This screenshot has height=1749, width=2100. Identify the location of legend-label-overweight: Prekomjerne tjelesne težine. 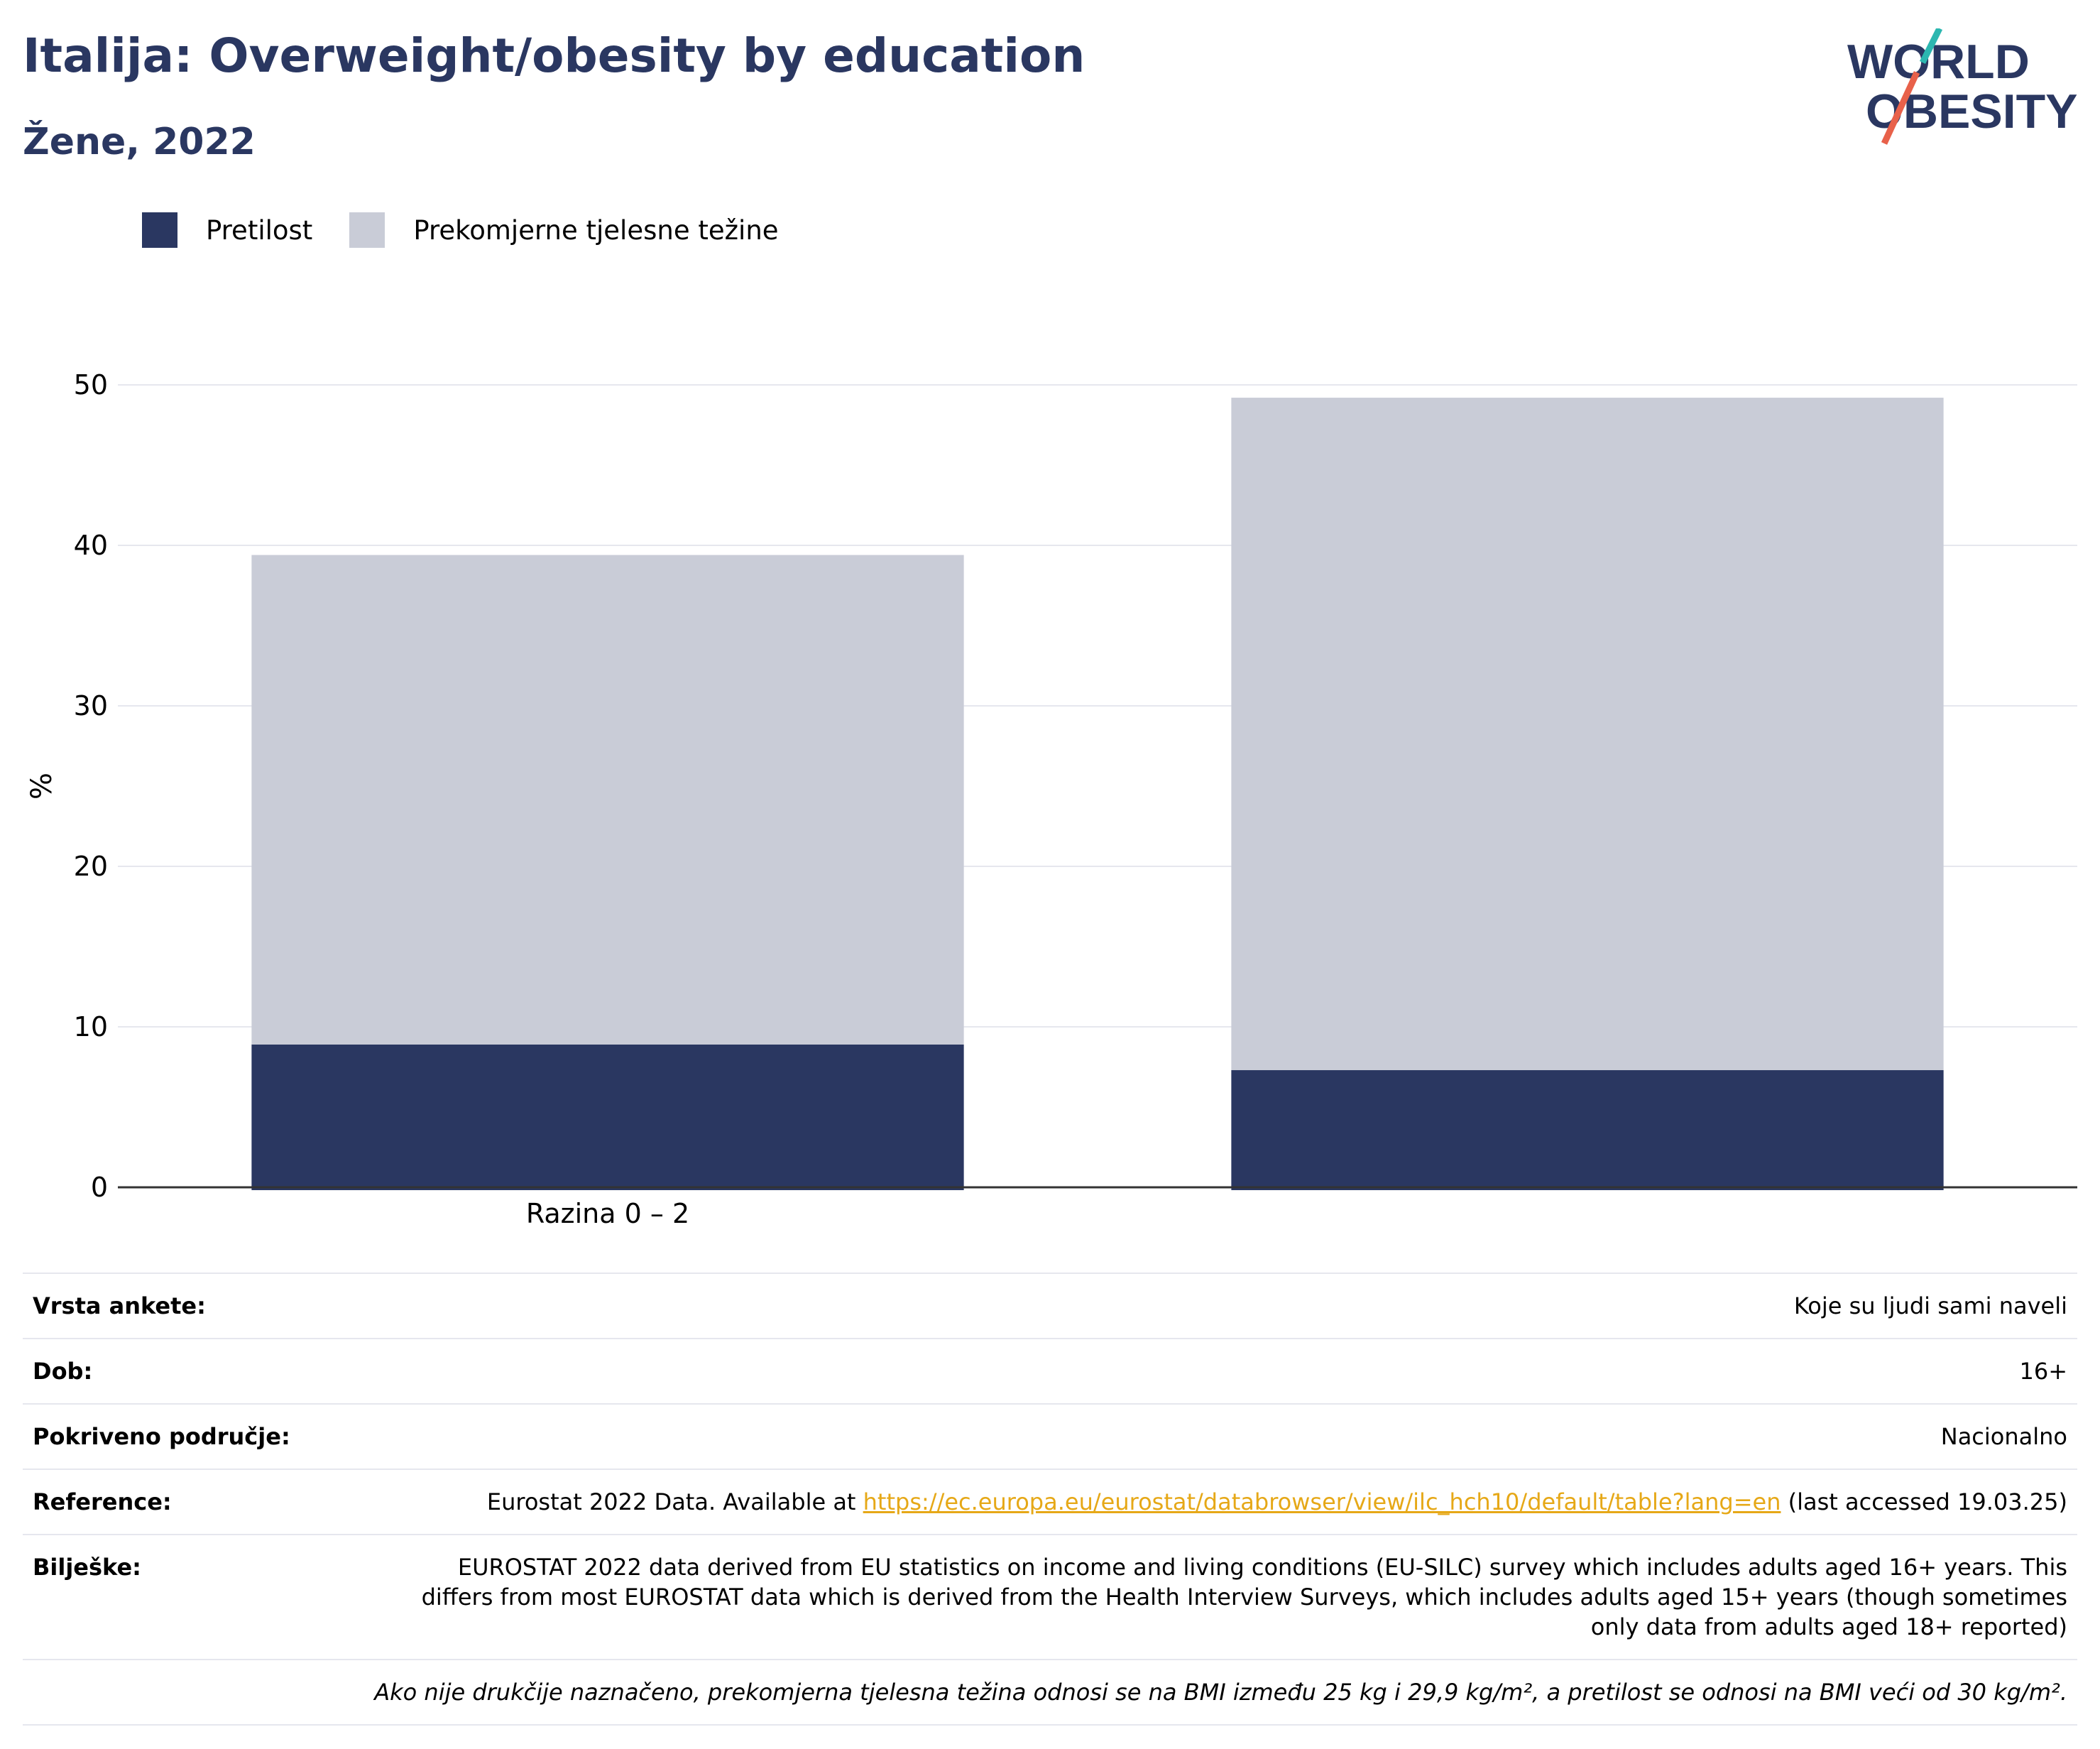
(596, 230).